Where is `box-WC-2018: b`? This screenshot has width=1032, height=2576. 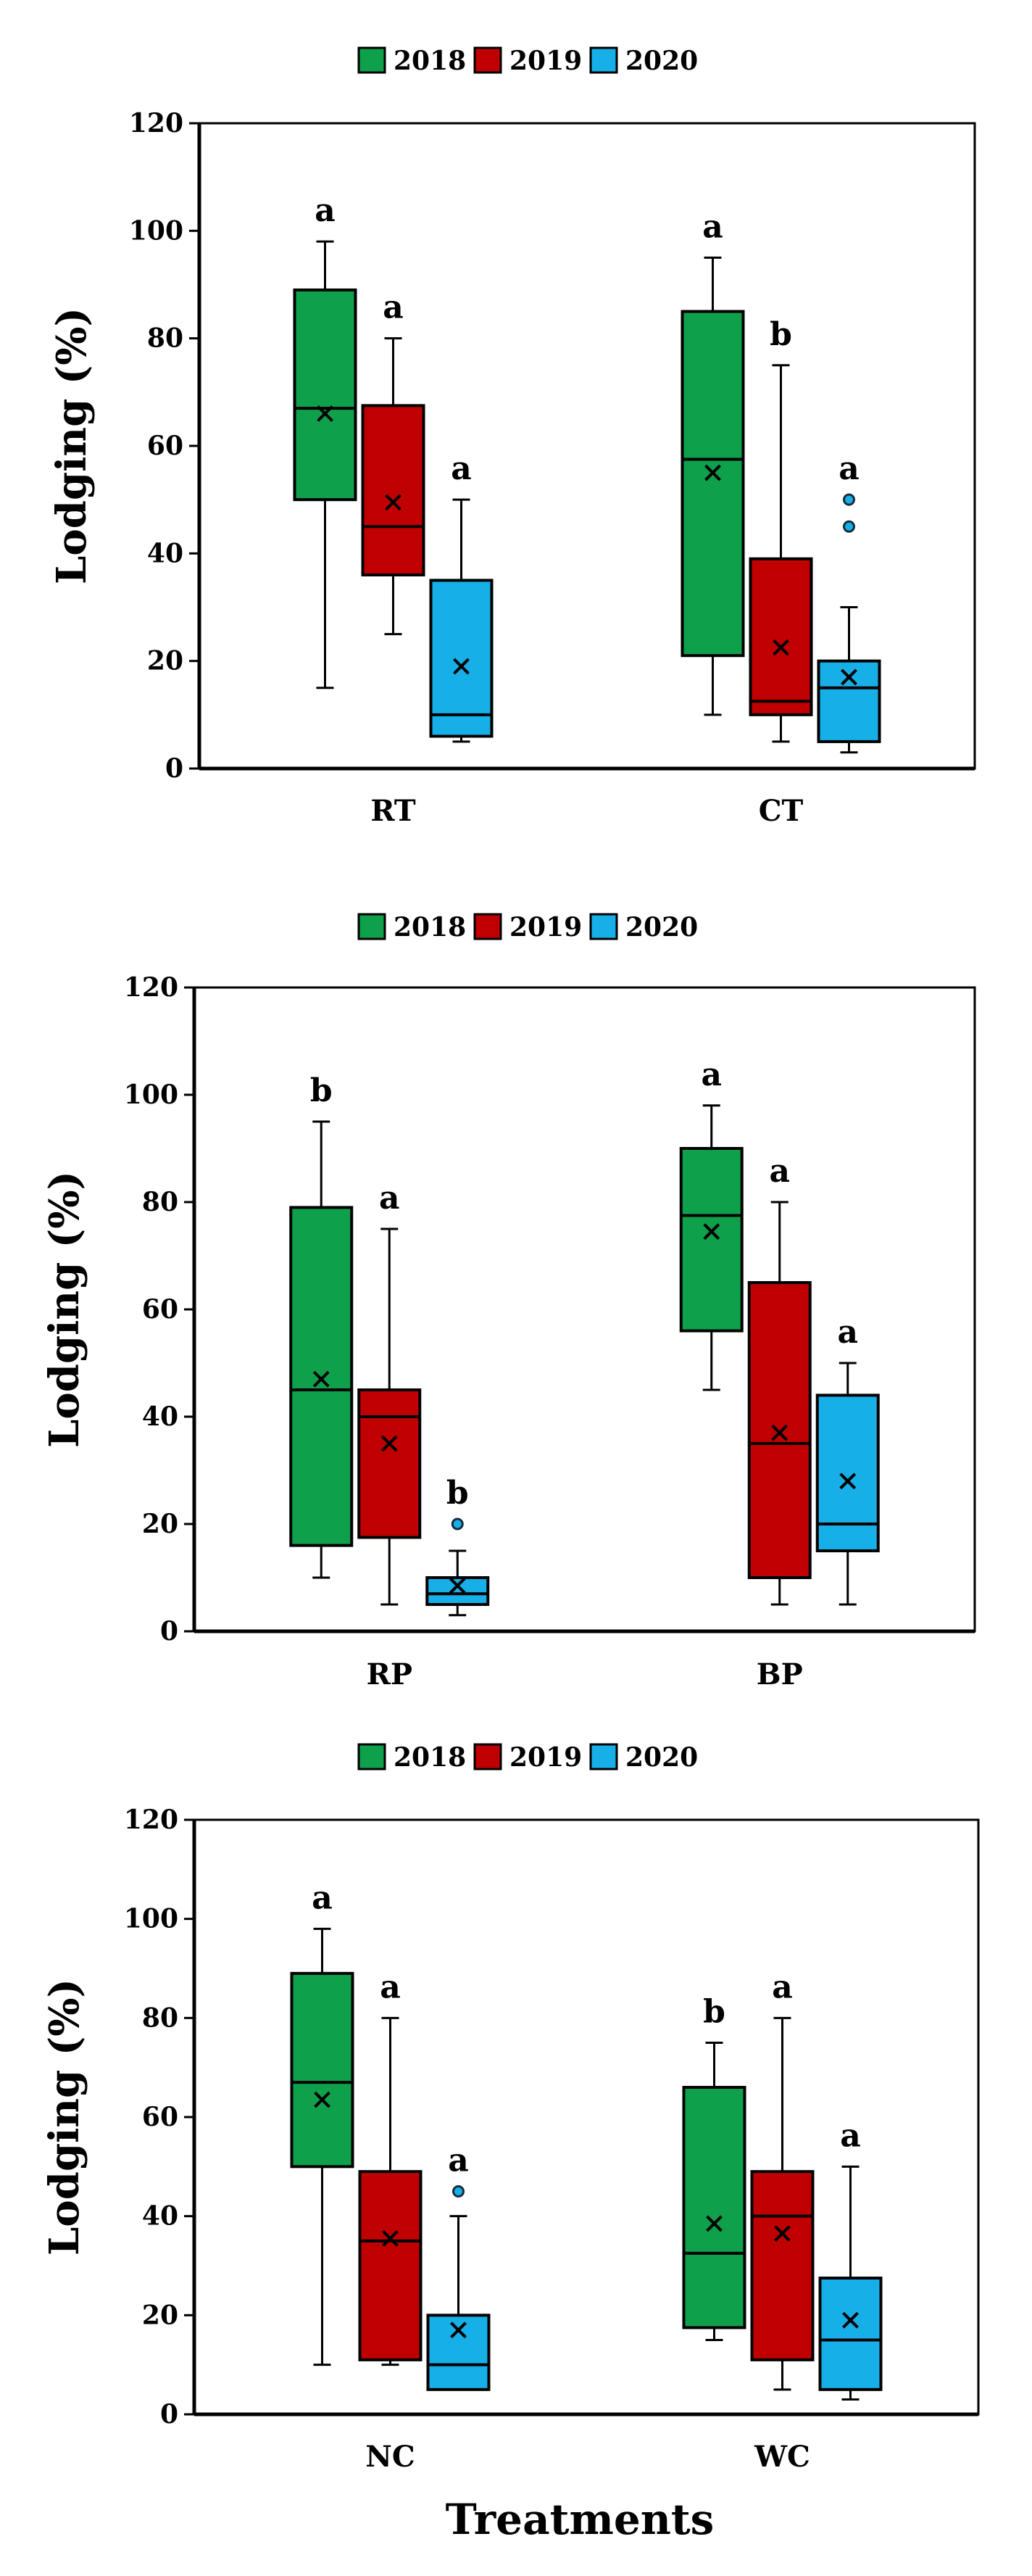
box-WC-2018: b is located at coordinates (714, 2168).